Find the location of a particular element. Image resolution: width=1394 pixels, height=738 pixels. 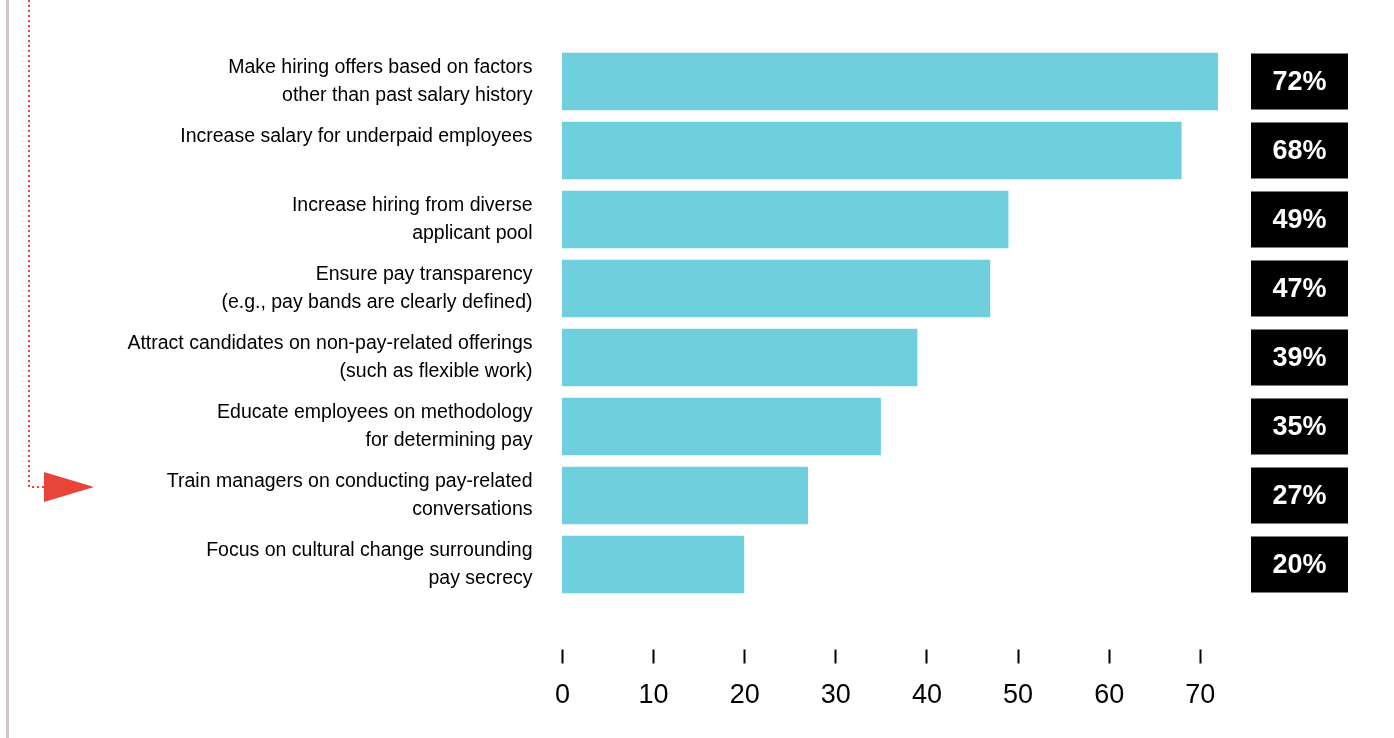

x-tick-label: 10 is located at coordinates (653, 693).